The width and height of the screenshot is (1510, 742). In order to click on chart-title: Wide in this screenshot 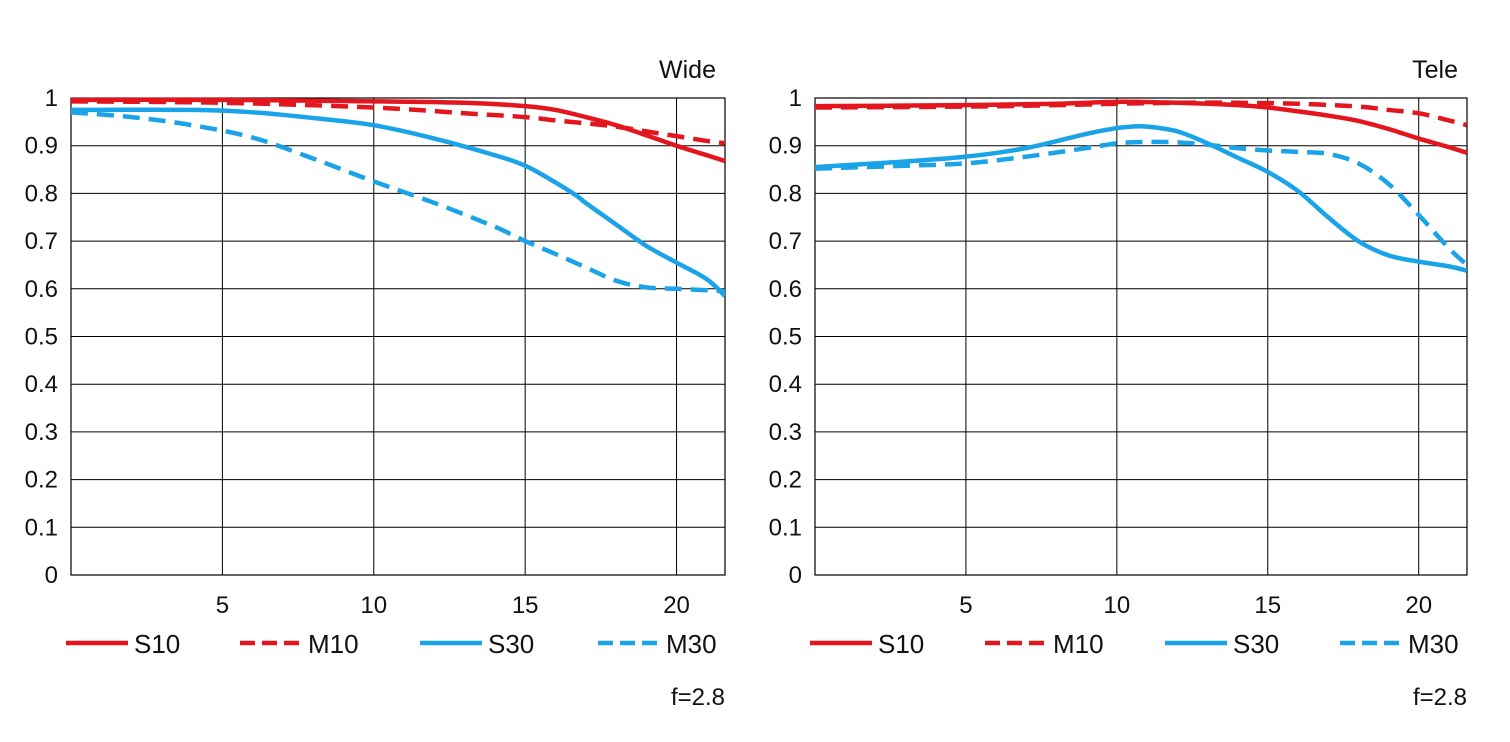, I will do `click(687, 70)`.